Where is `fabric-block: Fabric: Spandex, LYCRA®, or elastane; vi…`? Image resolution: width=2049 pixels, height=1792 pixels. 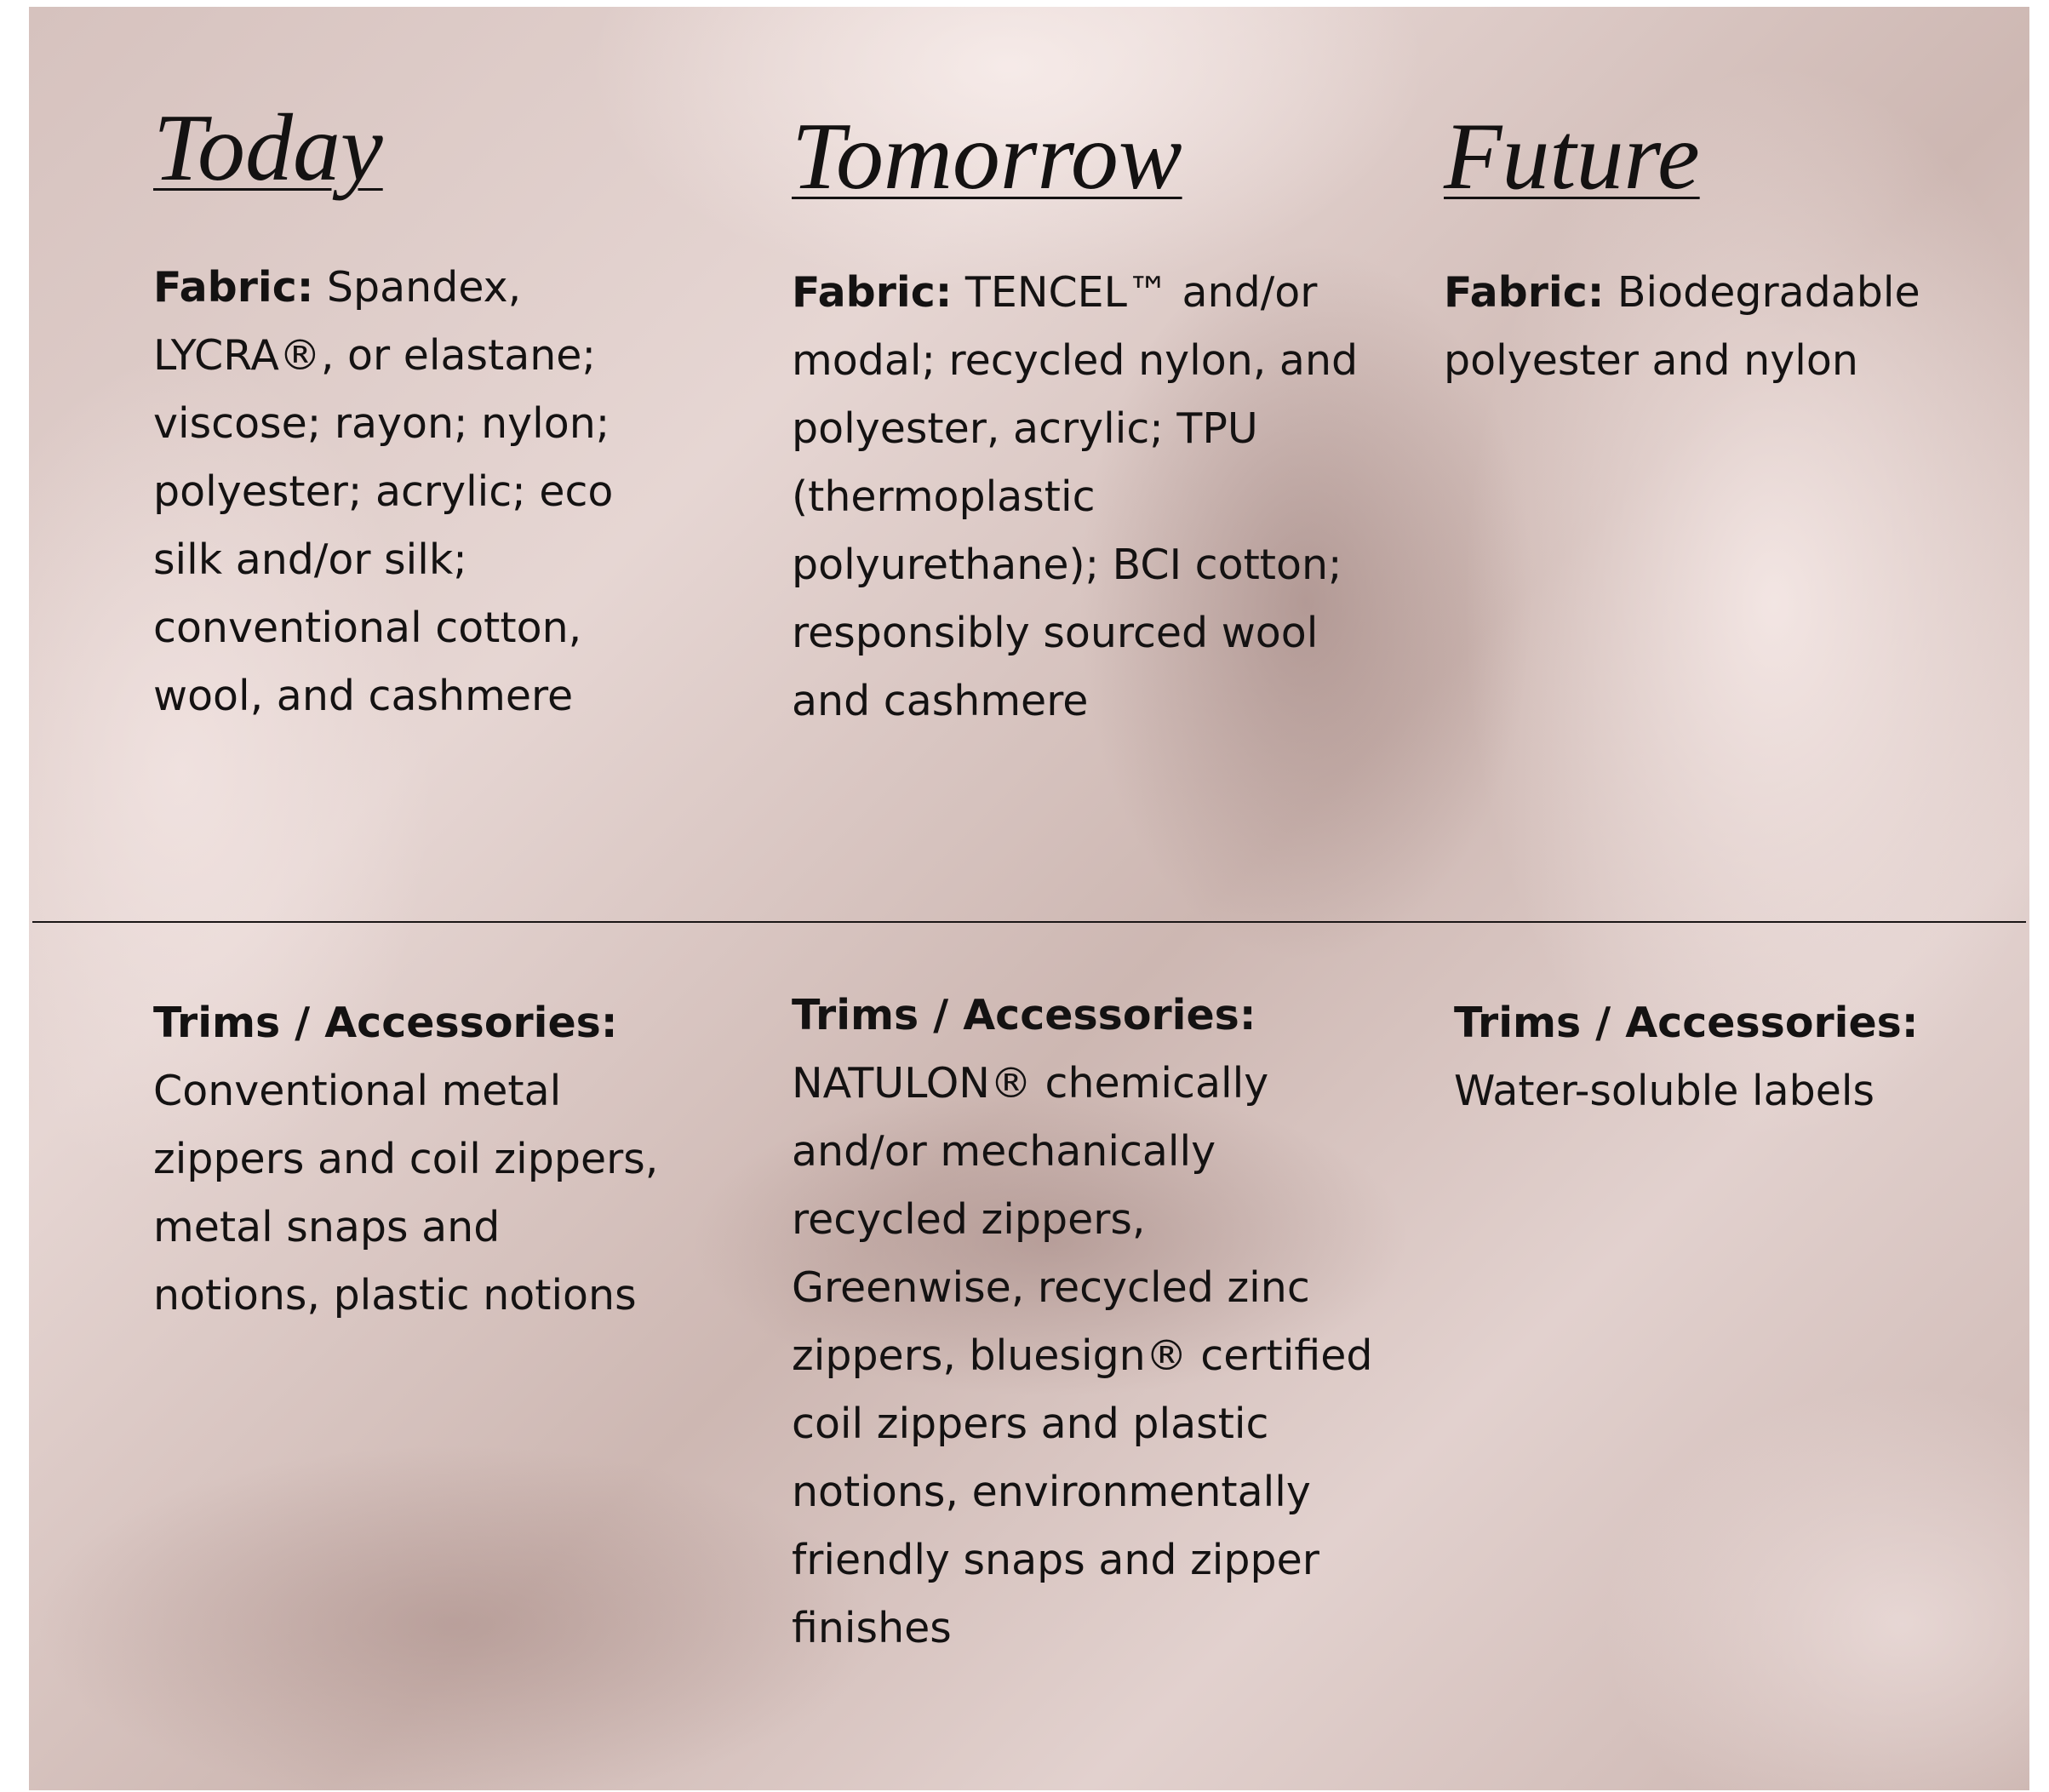 fabric-block: Fabric: Spandex, LYCRA®, or elastane; vi… is located at coordinates (409, 492).